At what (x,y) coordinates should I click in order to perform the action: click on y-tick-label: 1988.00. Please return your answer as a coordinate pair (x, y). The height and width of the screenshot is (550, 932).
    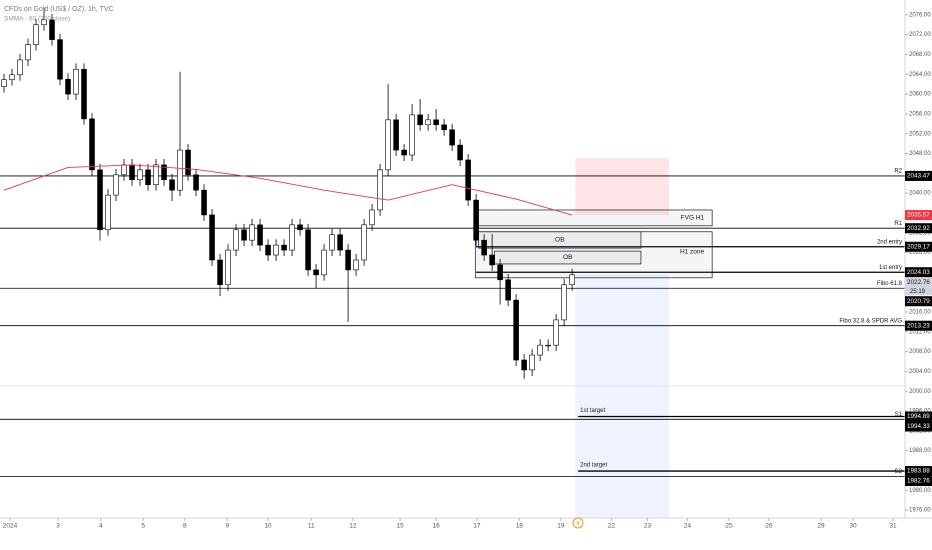
    Looking at the image, I should click on (920, 451).